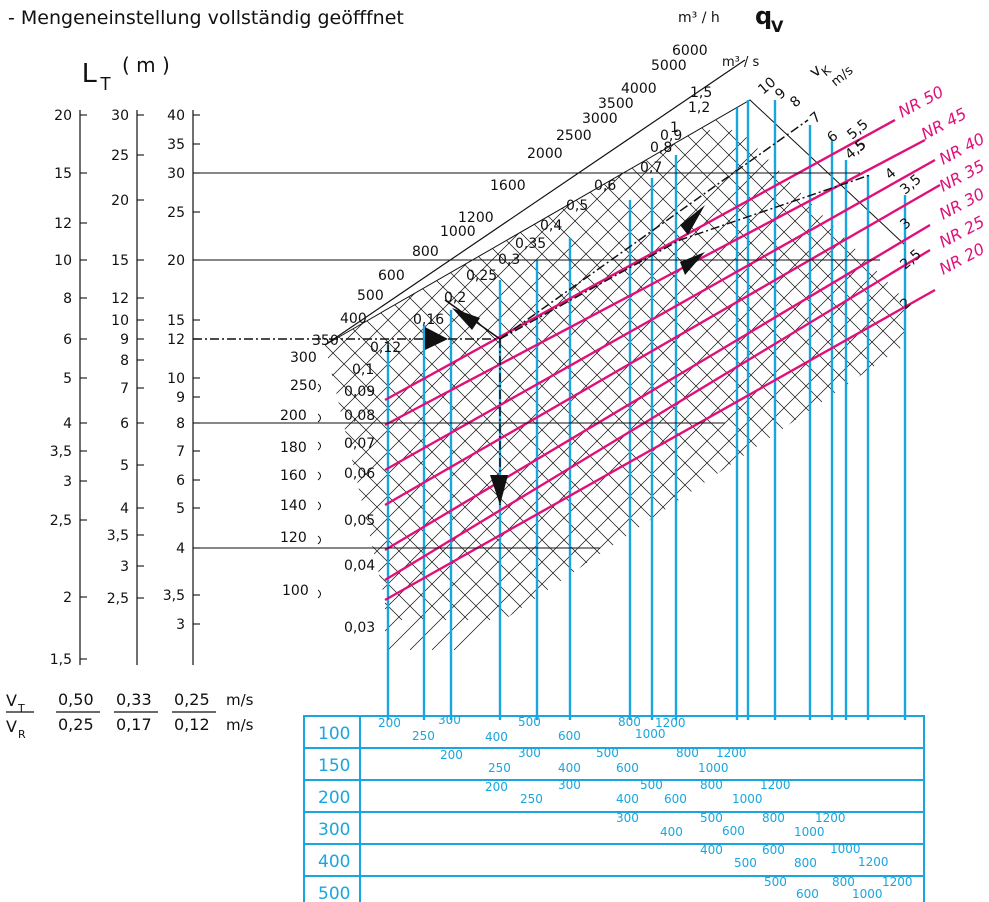  I want to click on vk-tick-label: 6, so click(832, 137).